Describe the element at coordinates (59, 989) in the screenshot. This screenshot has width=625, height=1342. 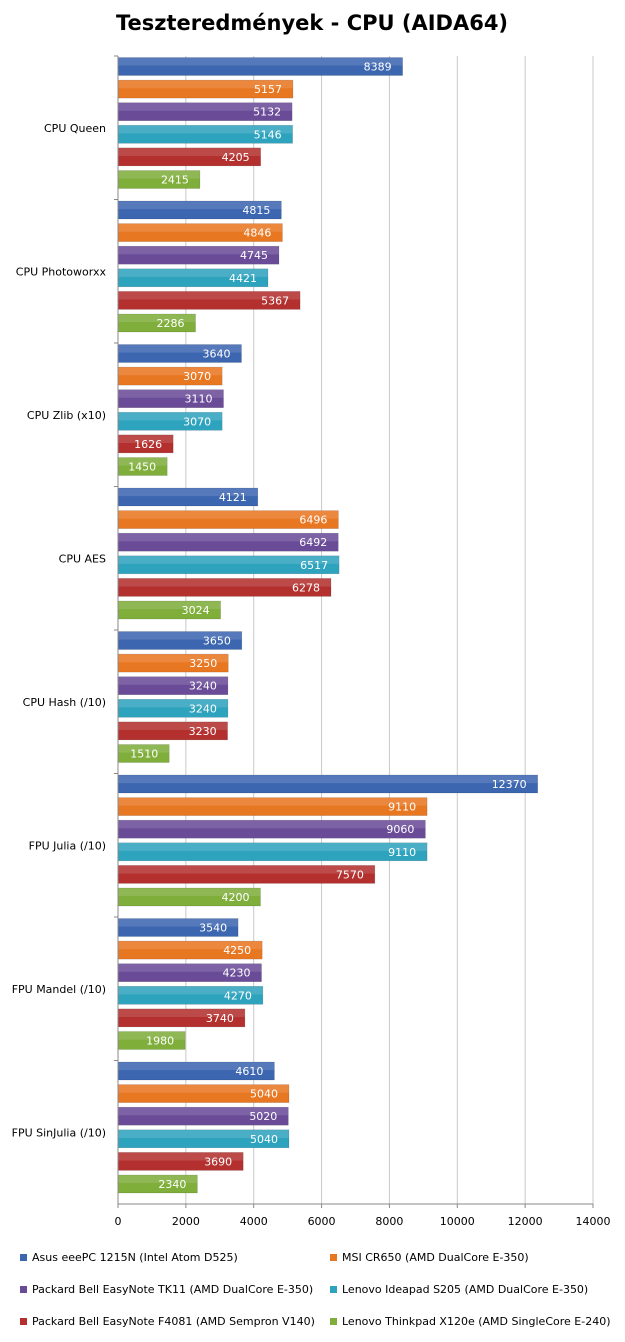
I see `category-label: FPU Mandel (/10)` at that location.